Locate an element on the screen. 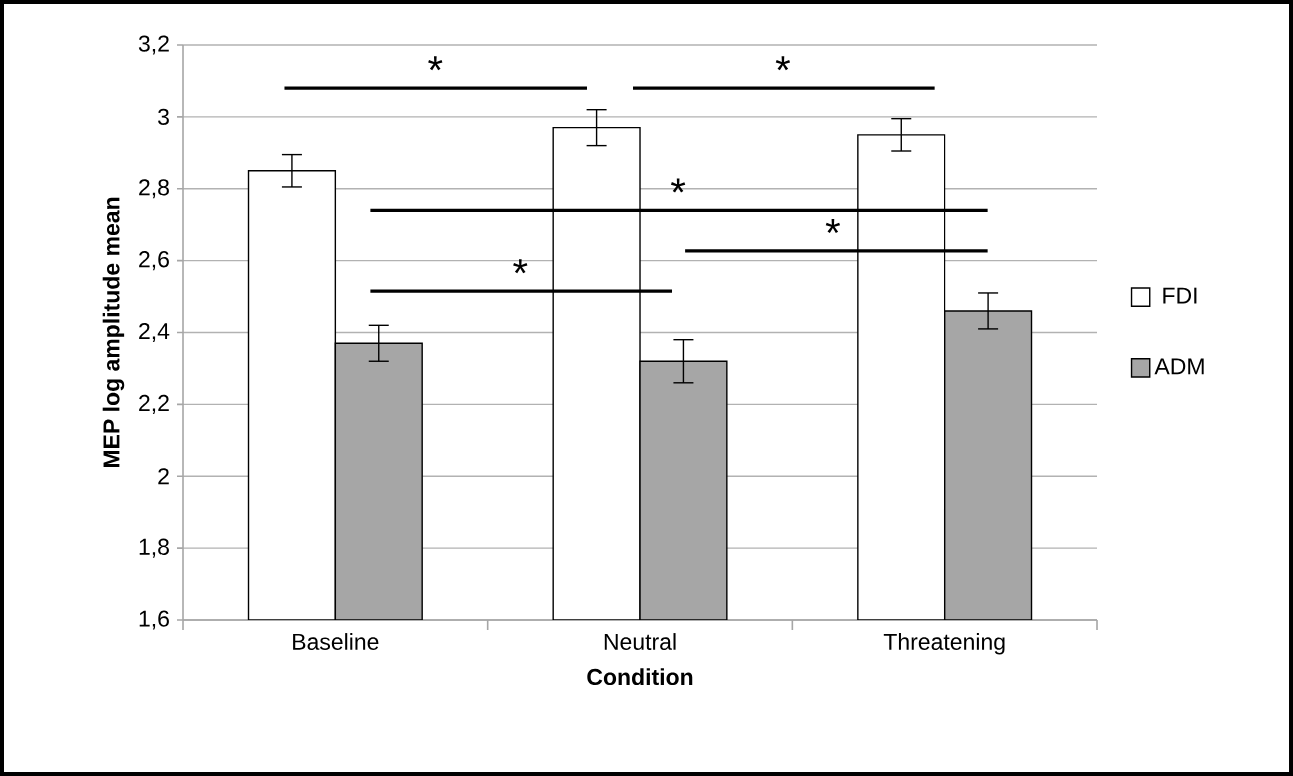 This screenshot has height=776, width=1293. y-tick-label: 1,8 is located at coordinates (154, 548).